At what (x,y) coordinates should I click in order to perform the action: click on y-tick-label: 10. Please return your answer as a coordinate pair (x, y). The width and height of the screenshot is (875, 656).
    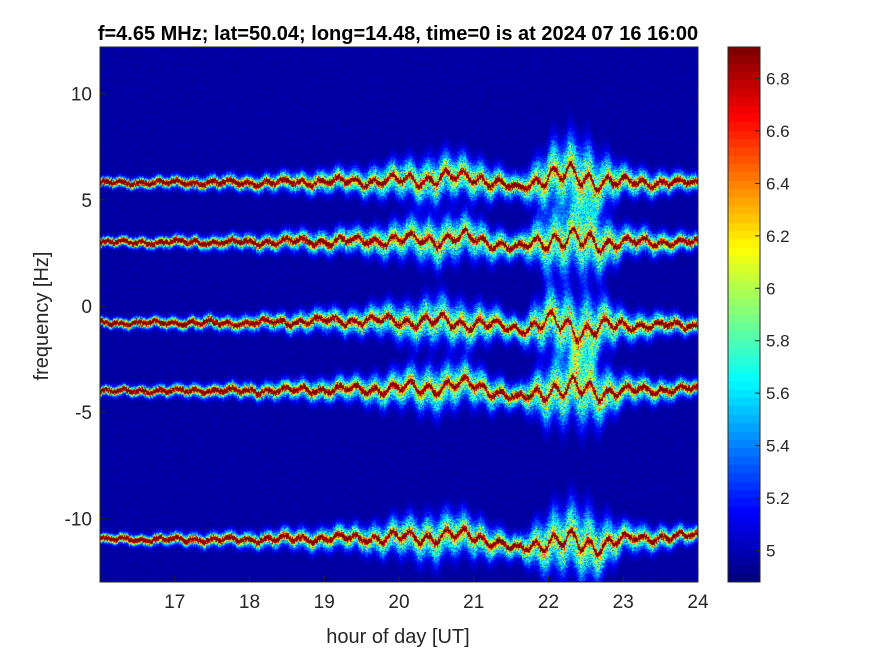
    Looking at the image, I should click on (81, 95).